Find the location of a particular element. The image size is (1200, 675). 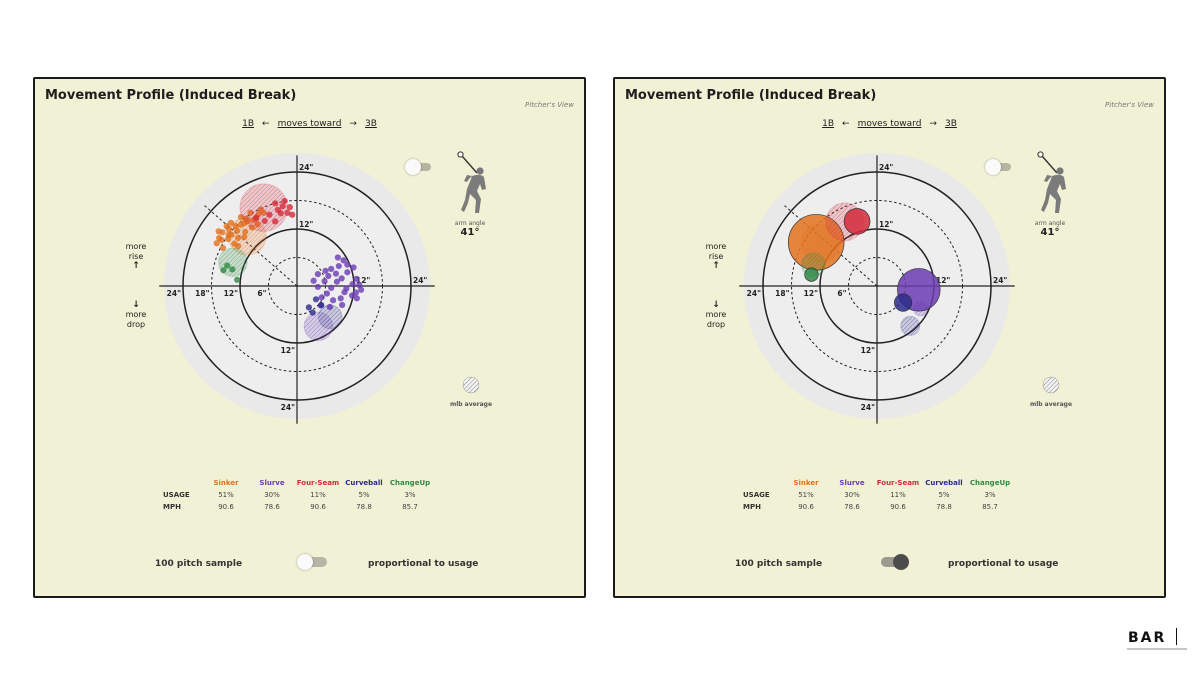

usage-value: 3% is located at coordinates (990, 495).